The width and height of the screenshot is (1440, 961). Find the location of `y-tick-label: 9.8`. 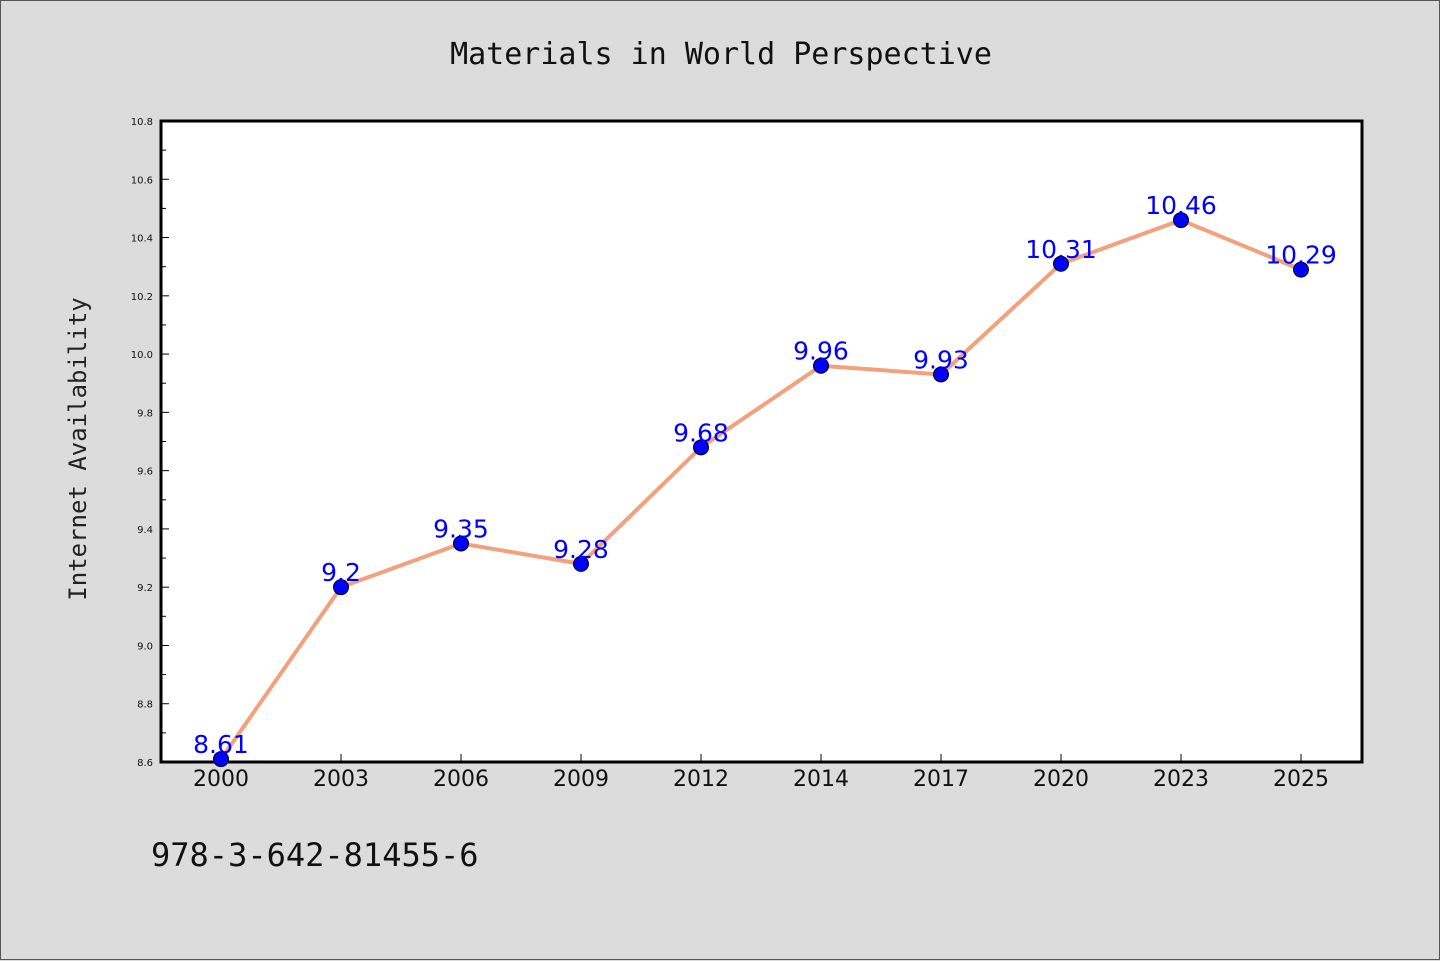

y-tick-label: 9.8 is located at coordinates (145, 413).